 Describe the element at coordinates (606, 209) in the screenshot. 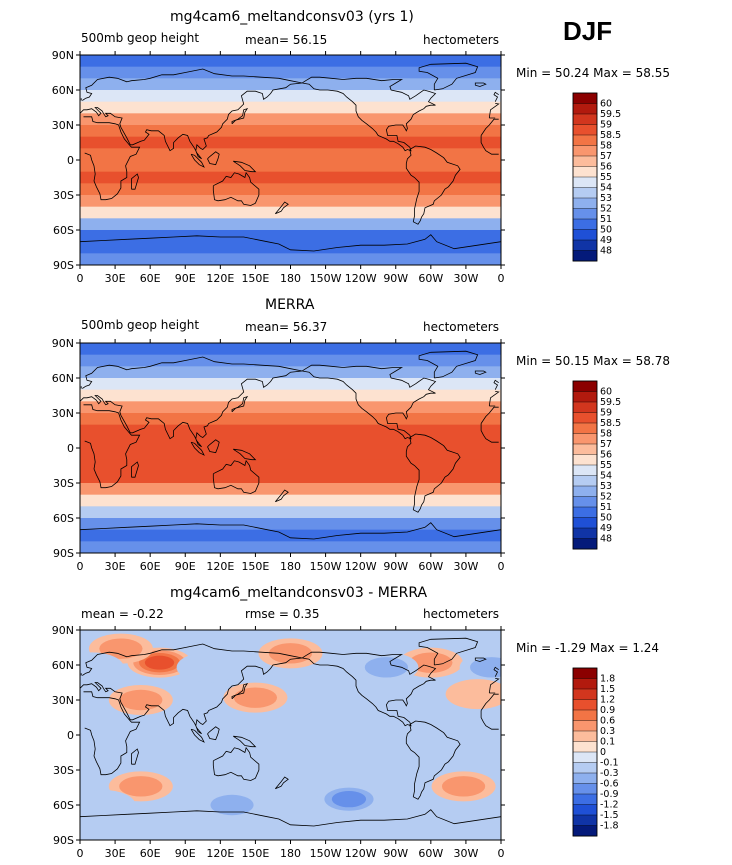

I see `colorbar-level-label: 52` at that location.